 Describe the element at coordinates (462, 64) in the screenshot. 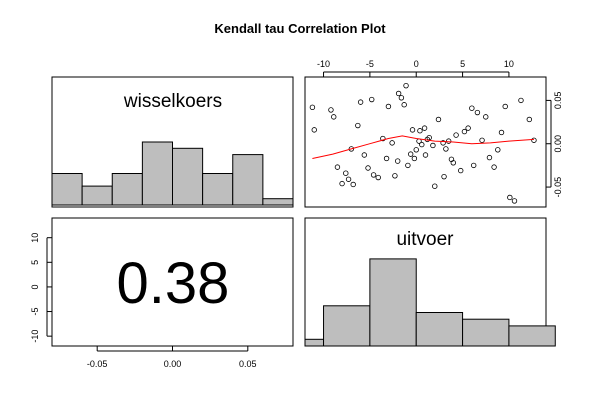

I see `x-tick-label: 5` at that location.